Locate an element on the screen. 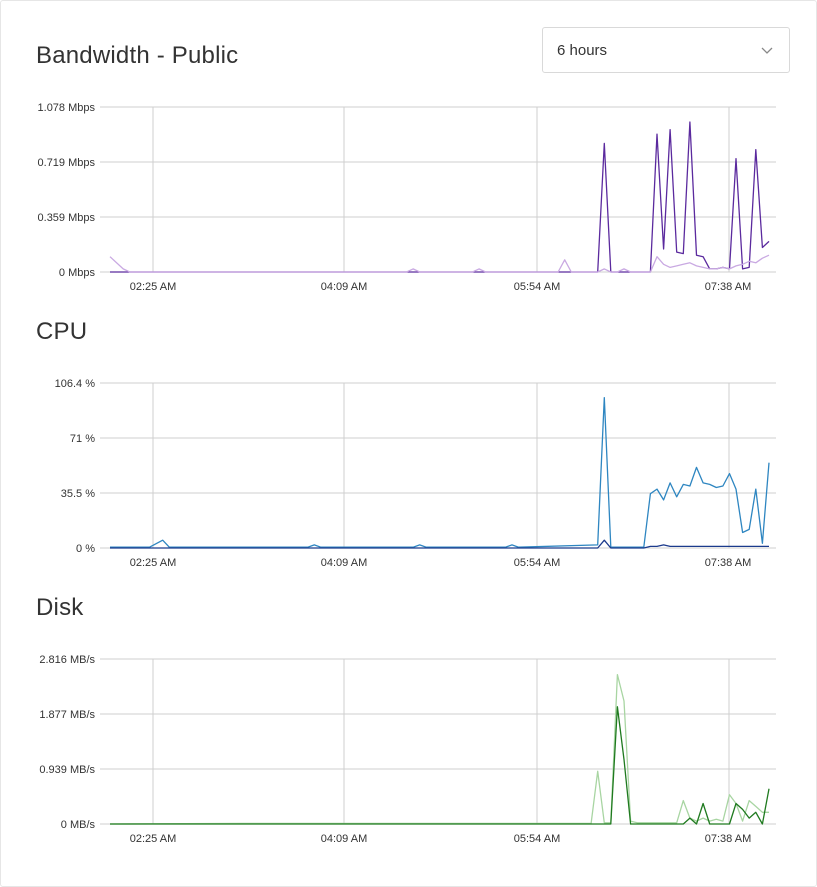 The height and width of the screenshot is (887, 817). cpu-ytick-label: 71 % is located at coordinates (82, 439).